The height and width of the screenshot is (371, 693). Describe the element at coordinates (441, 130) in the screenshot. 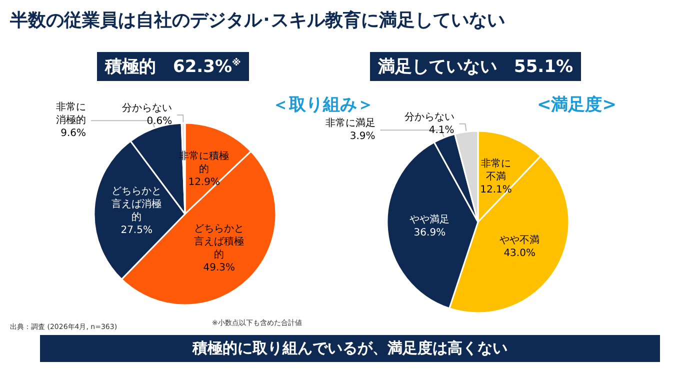

I see `data-label: 4.1%` at that location.